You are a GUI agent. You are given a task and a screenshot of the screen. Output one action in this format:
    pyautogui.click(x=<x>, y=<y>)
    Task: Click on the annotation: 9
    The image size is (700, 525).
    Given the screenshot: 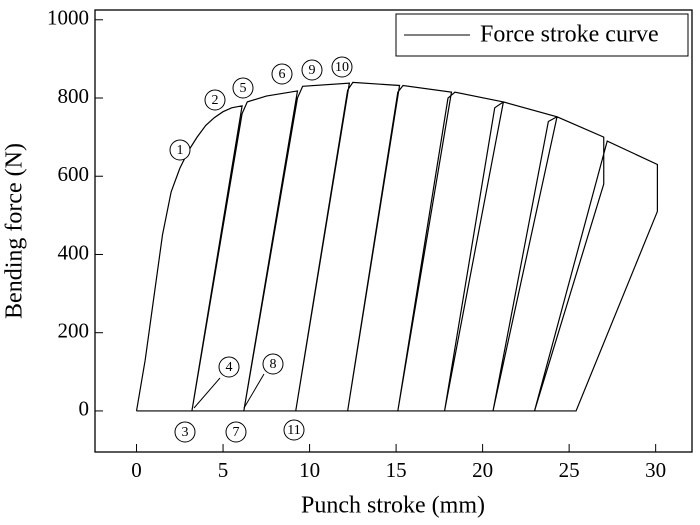 What is the action you would take?
    pyautogui.click(x=312, y=70)
    